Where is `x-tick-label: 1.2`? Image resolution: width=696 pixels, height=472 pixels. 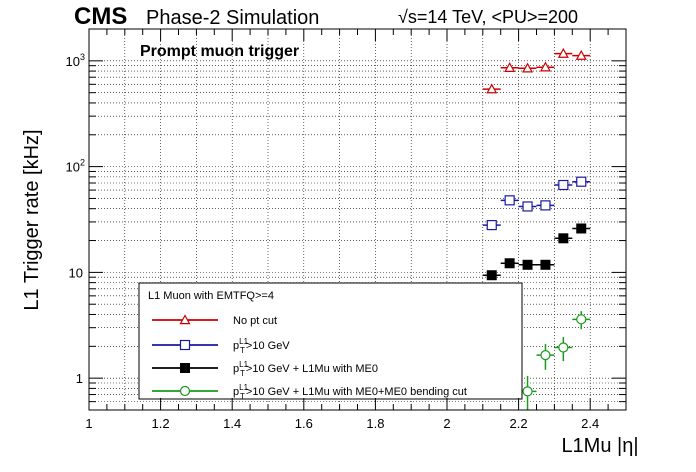
x-tick-label: 1.2 is located at coordinates (161, 423).